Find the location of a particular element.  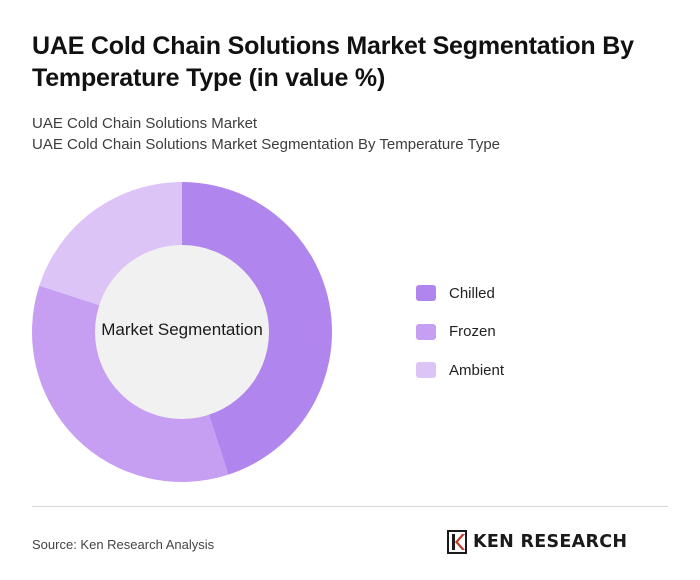

ken-research-logo: KEN RESEARCH is located at coordinates (537, 542).